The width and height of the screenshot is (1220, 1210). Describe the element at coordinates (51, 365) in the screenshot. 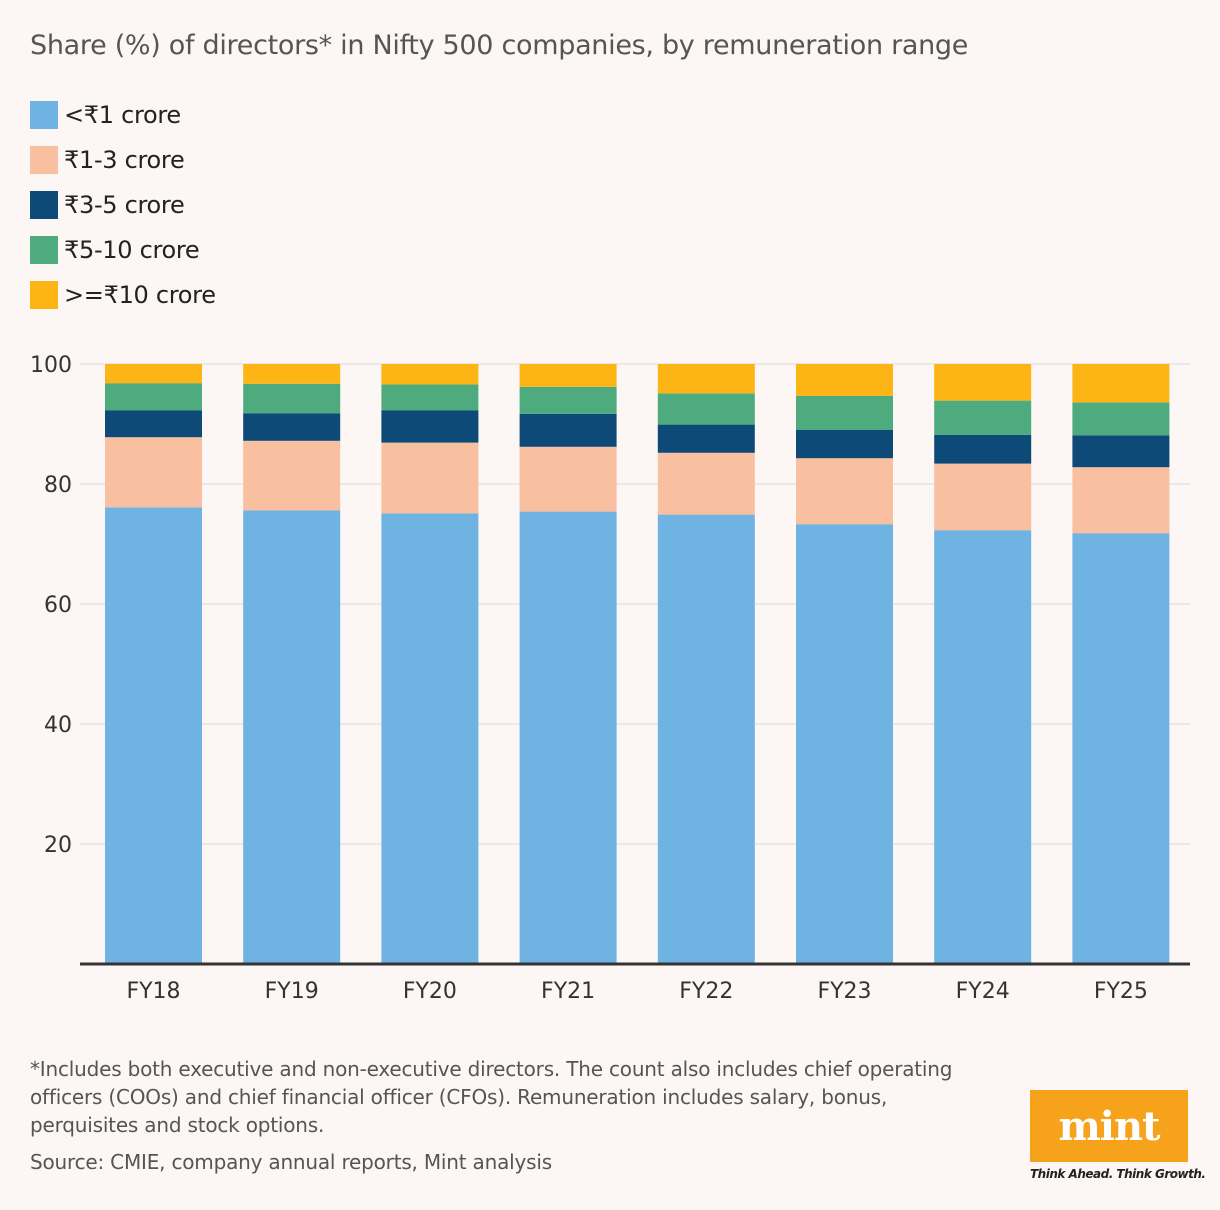

I see `y-tick-label: 100` at that location.